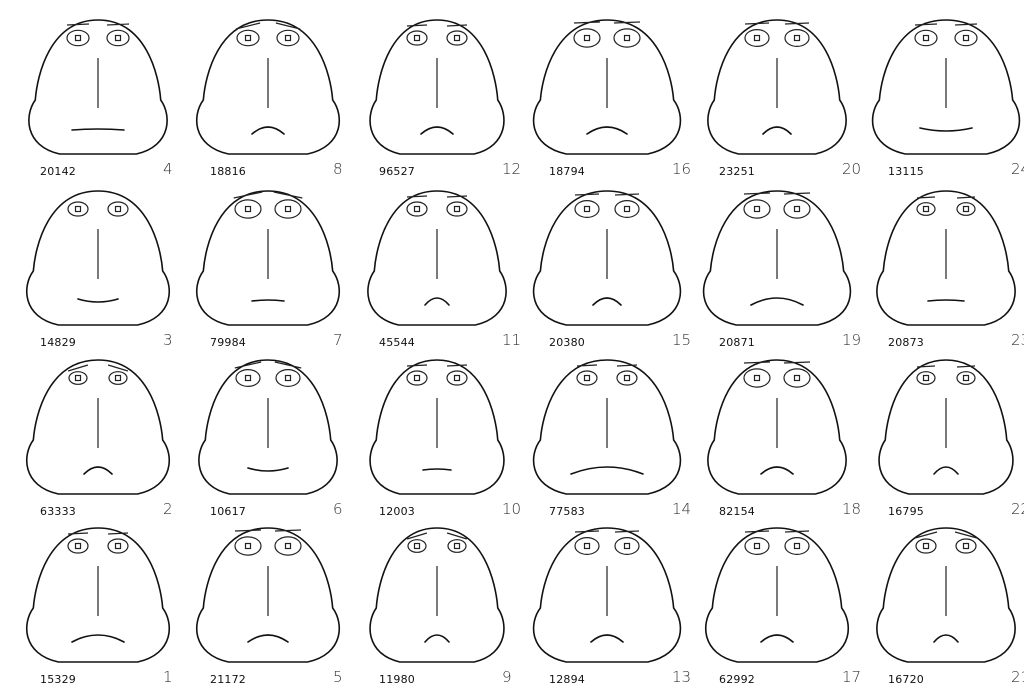  Describe the element at coordinates (228, 679) in the screenshot. I see `face-code-label: 21172` at that location.